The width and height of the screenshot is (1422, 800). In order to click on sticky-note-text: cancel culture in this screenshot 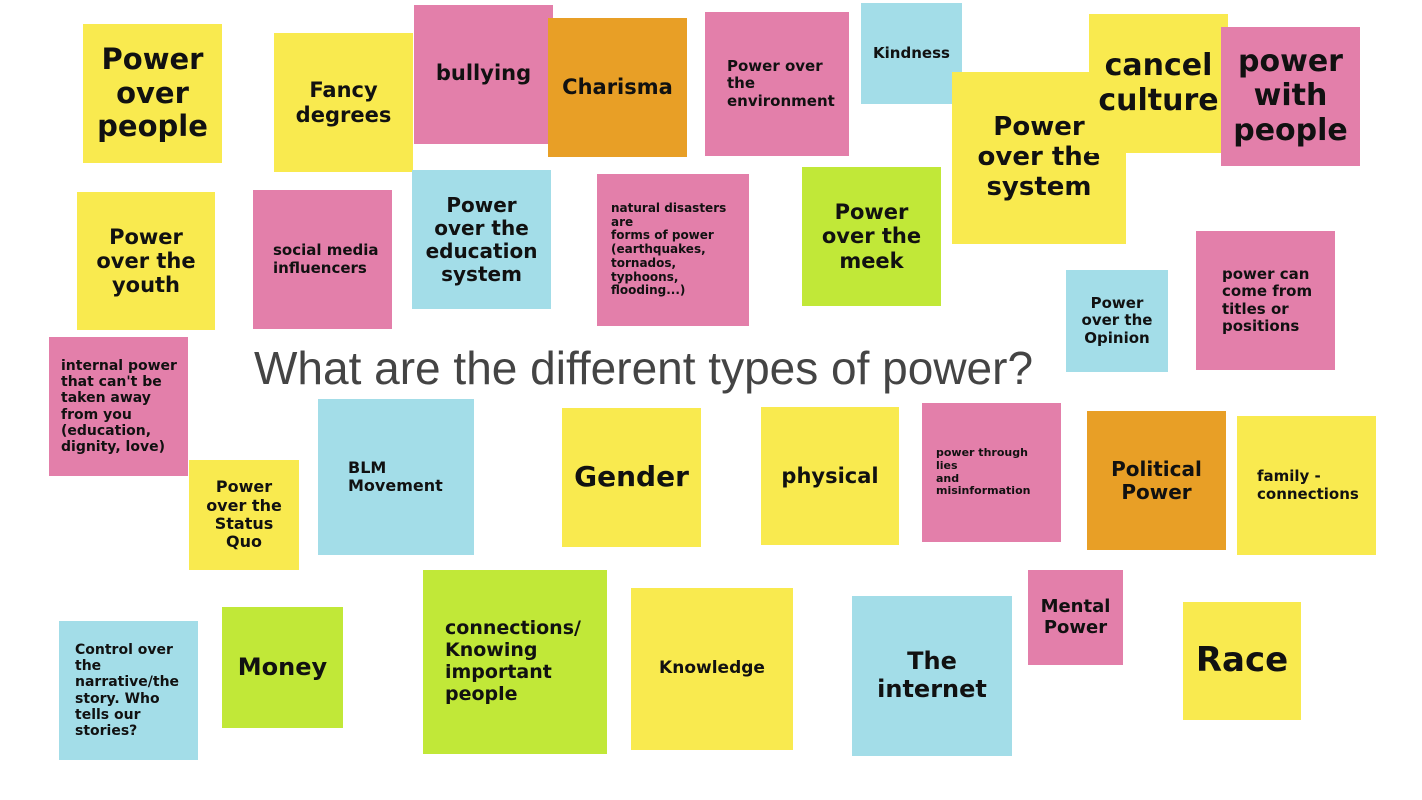, I will do `click(1158, 83)`.